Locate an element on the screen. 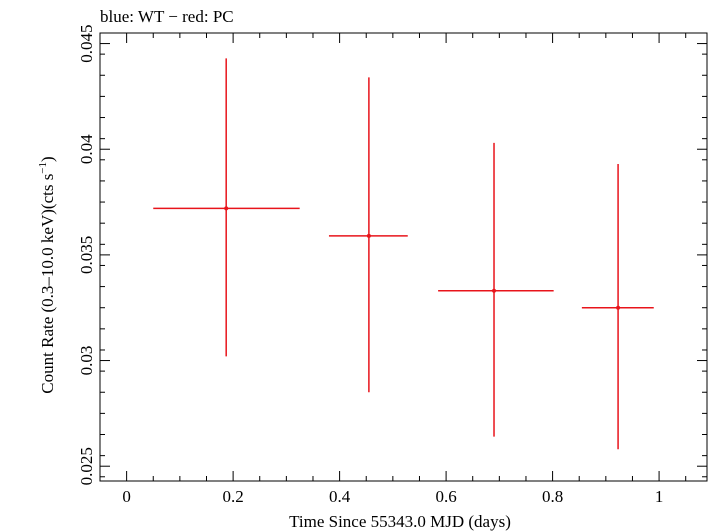 This screenshot has height=532, width=709. y-axis-label-sup: −1 is located at coordinates (43, 168).